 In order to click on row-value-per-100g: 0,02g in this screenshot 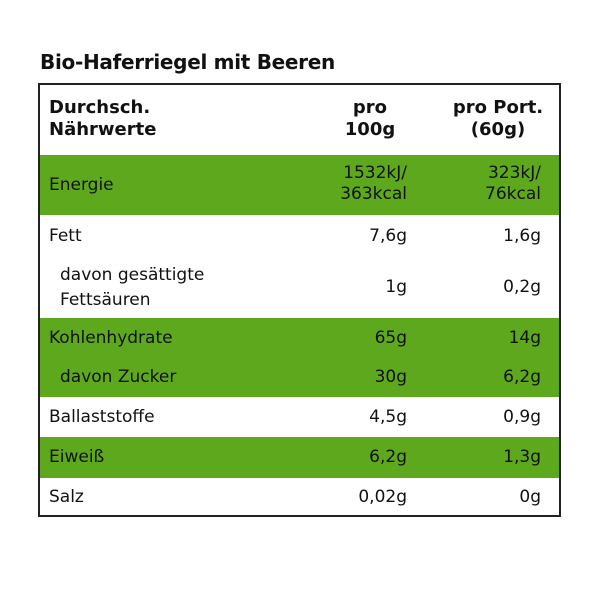, I will do `click(382, 497)`.